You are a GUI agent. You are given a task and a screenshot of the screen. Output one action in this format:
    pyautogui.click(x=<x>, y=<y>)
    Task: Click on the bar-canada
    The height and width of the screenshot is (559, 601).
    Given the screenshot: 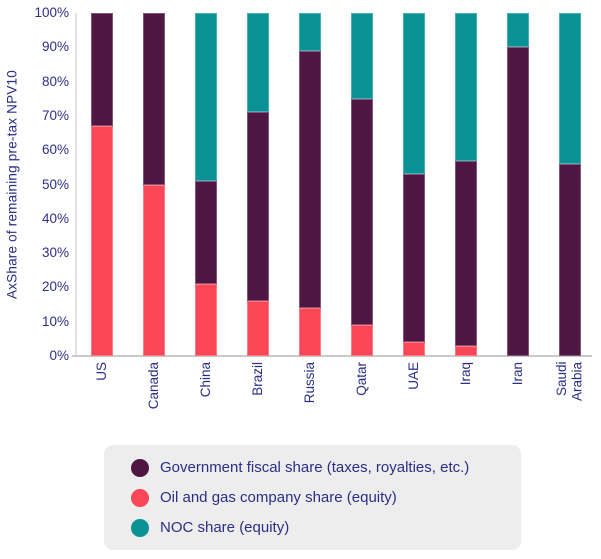 What is the action you would take?
    pyautogui.click(x=153, y=184)
    